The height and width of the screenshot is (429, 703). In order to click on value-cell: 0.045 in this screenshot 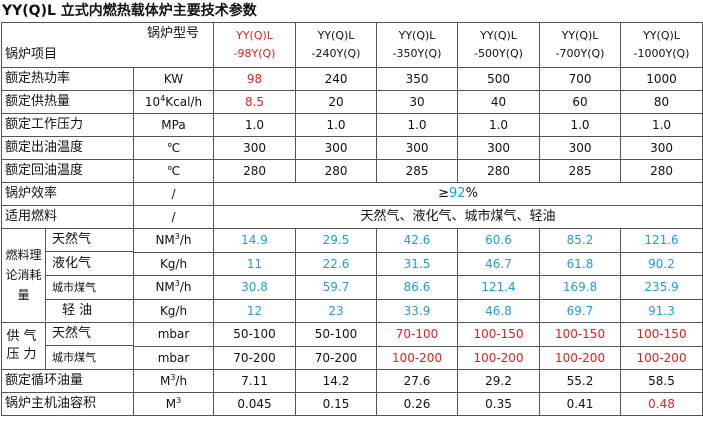, I will do `click(255, 404)`.